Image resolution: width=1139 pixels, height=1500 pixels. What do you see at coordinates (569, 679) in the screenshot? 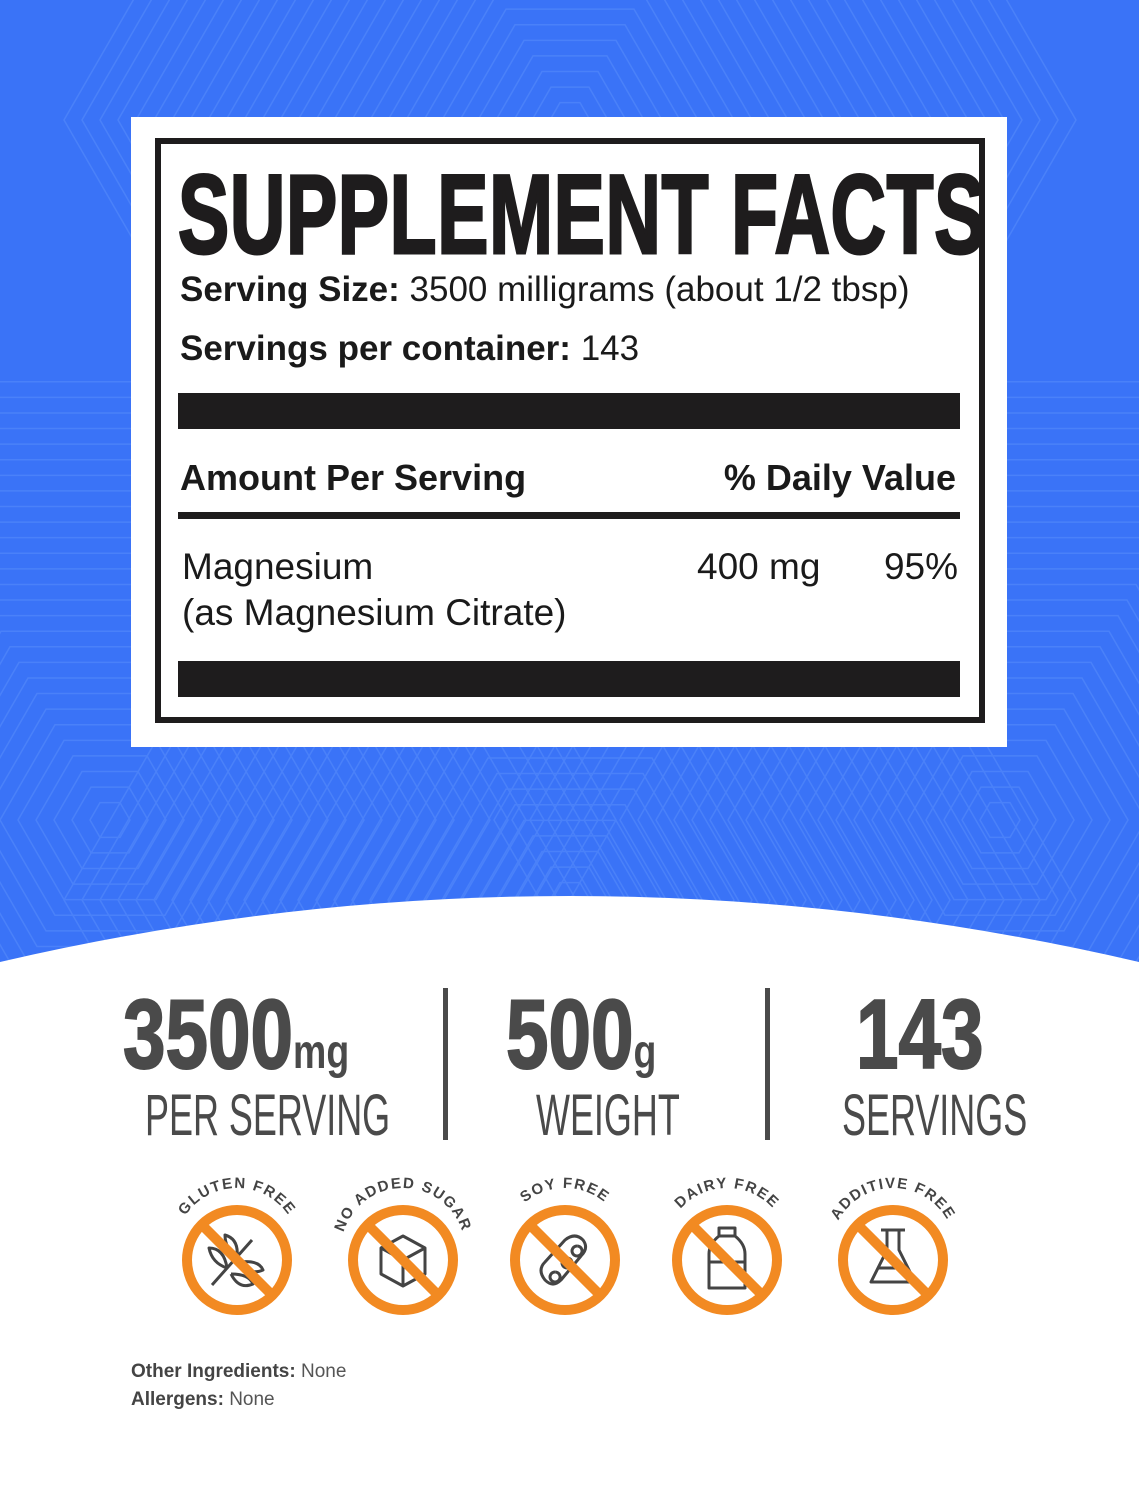
I see `bottom-divider` at bounding box center [569, 679].